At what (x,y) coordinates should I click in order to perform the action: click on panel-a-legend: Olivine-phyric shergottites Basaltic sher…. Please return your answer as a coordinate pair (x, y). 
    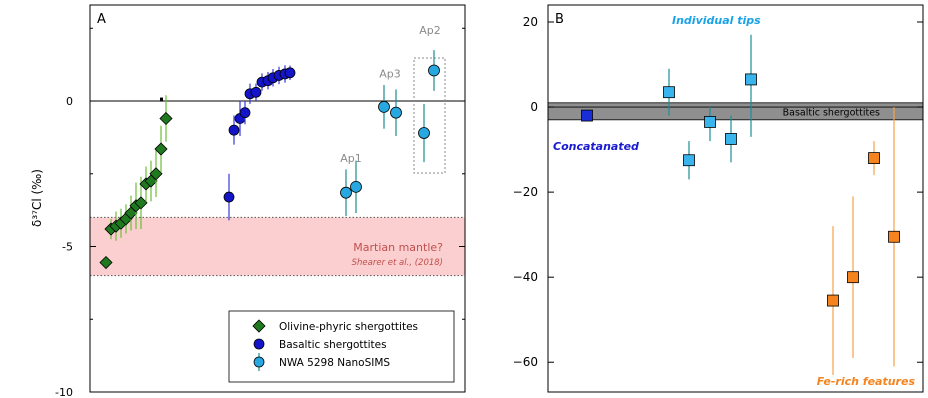
    Looking at the image, I should click on (341, 346).